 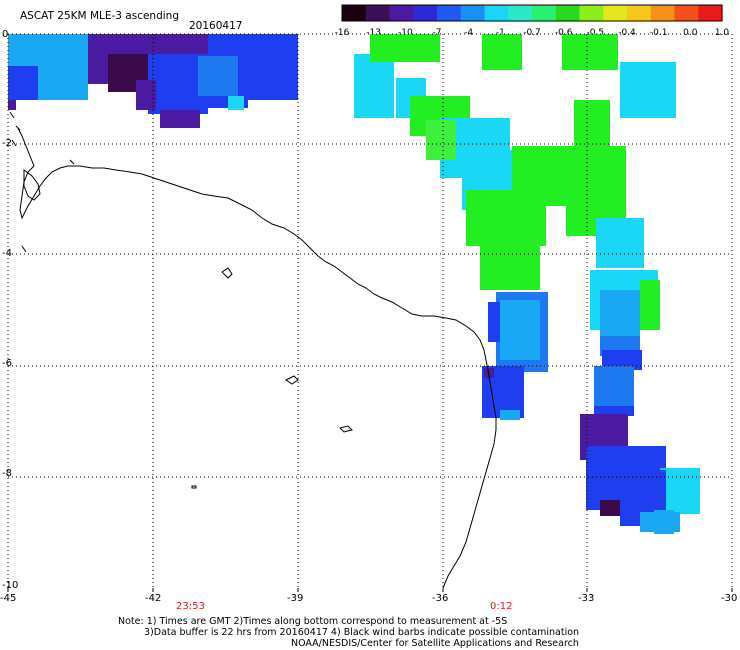 I want to click on colorbar-tick-label: -0.4, so click(x=627, y=33).